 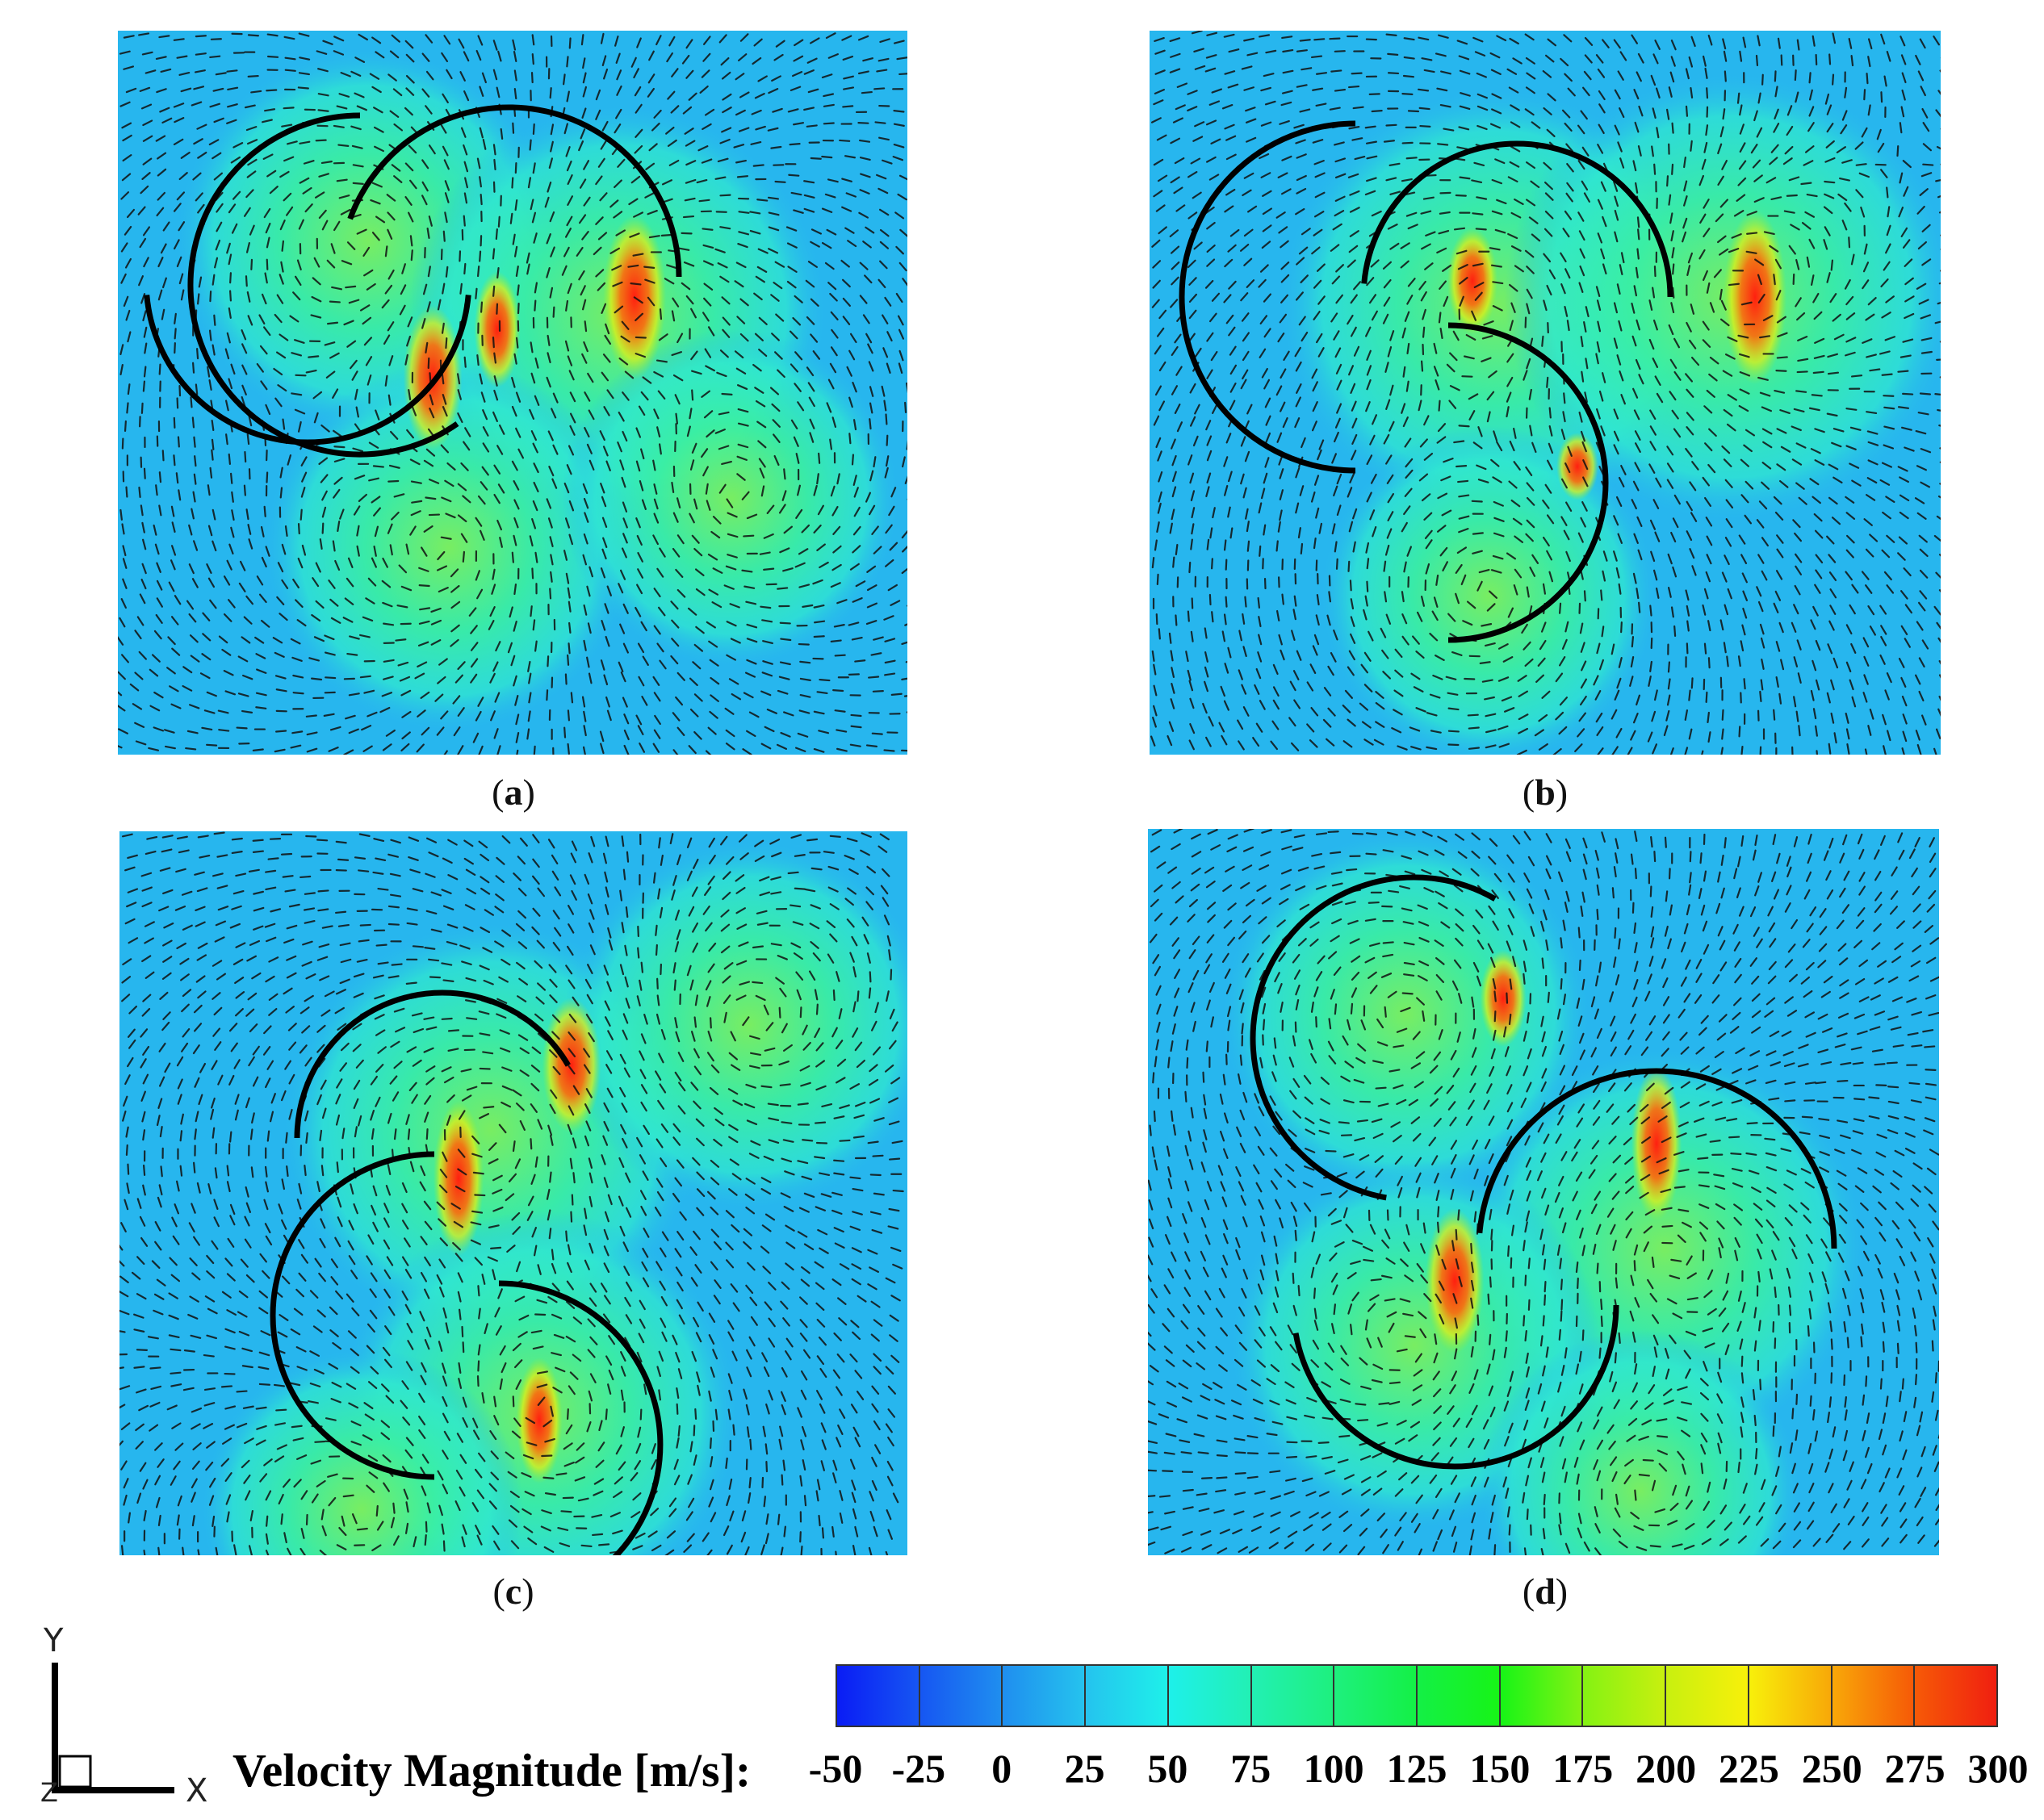 I want to click on colorbar-tick-label: 250, so click(x=1832, y=1768).